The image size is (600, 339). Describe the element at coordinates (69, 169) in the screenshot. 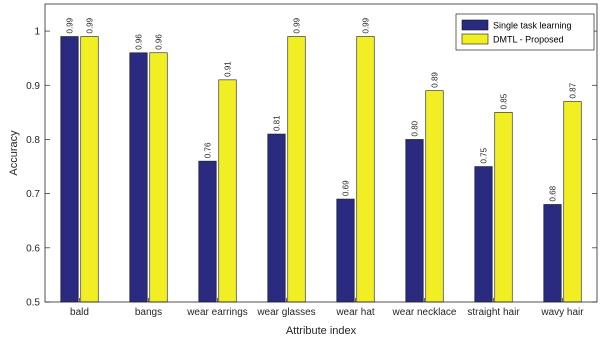

I see `bar-single-task-learning-bald` at that location.